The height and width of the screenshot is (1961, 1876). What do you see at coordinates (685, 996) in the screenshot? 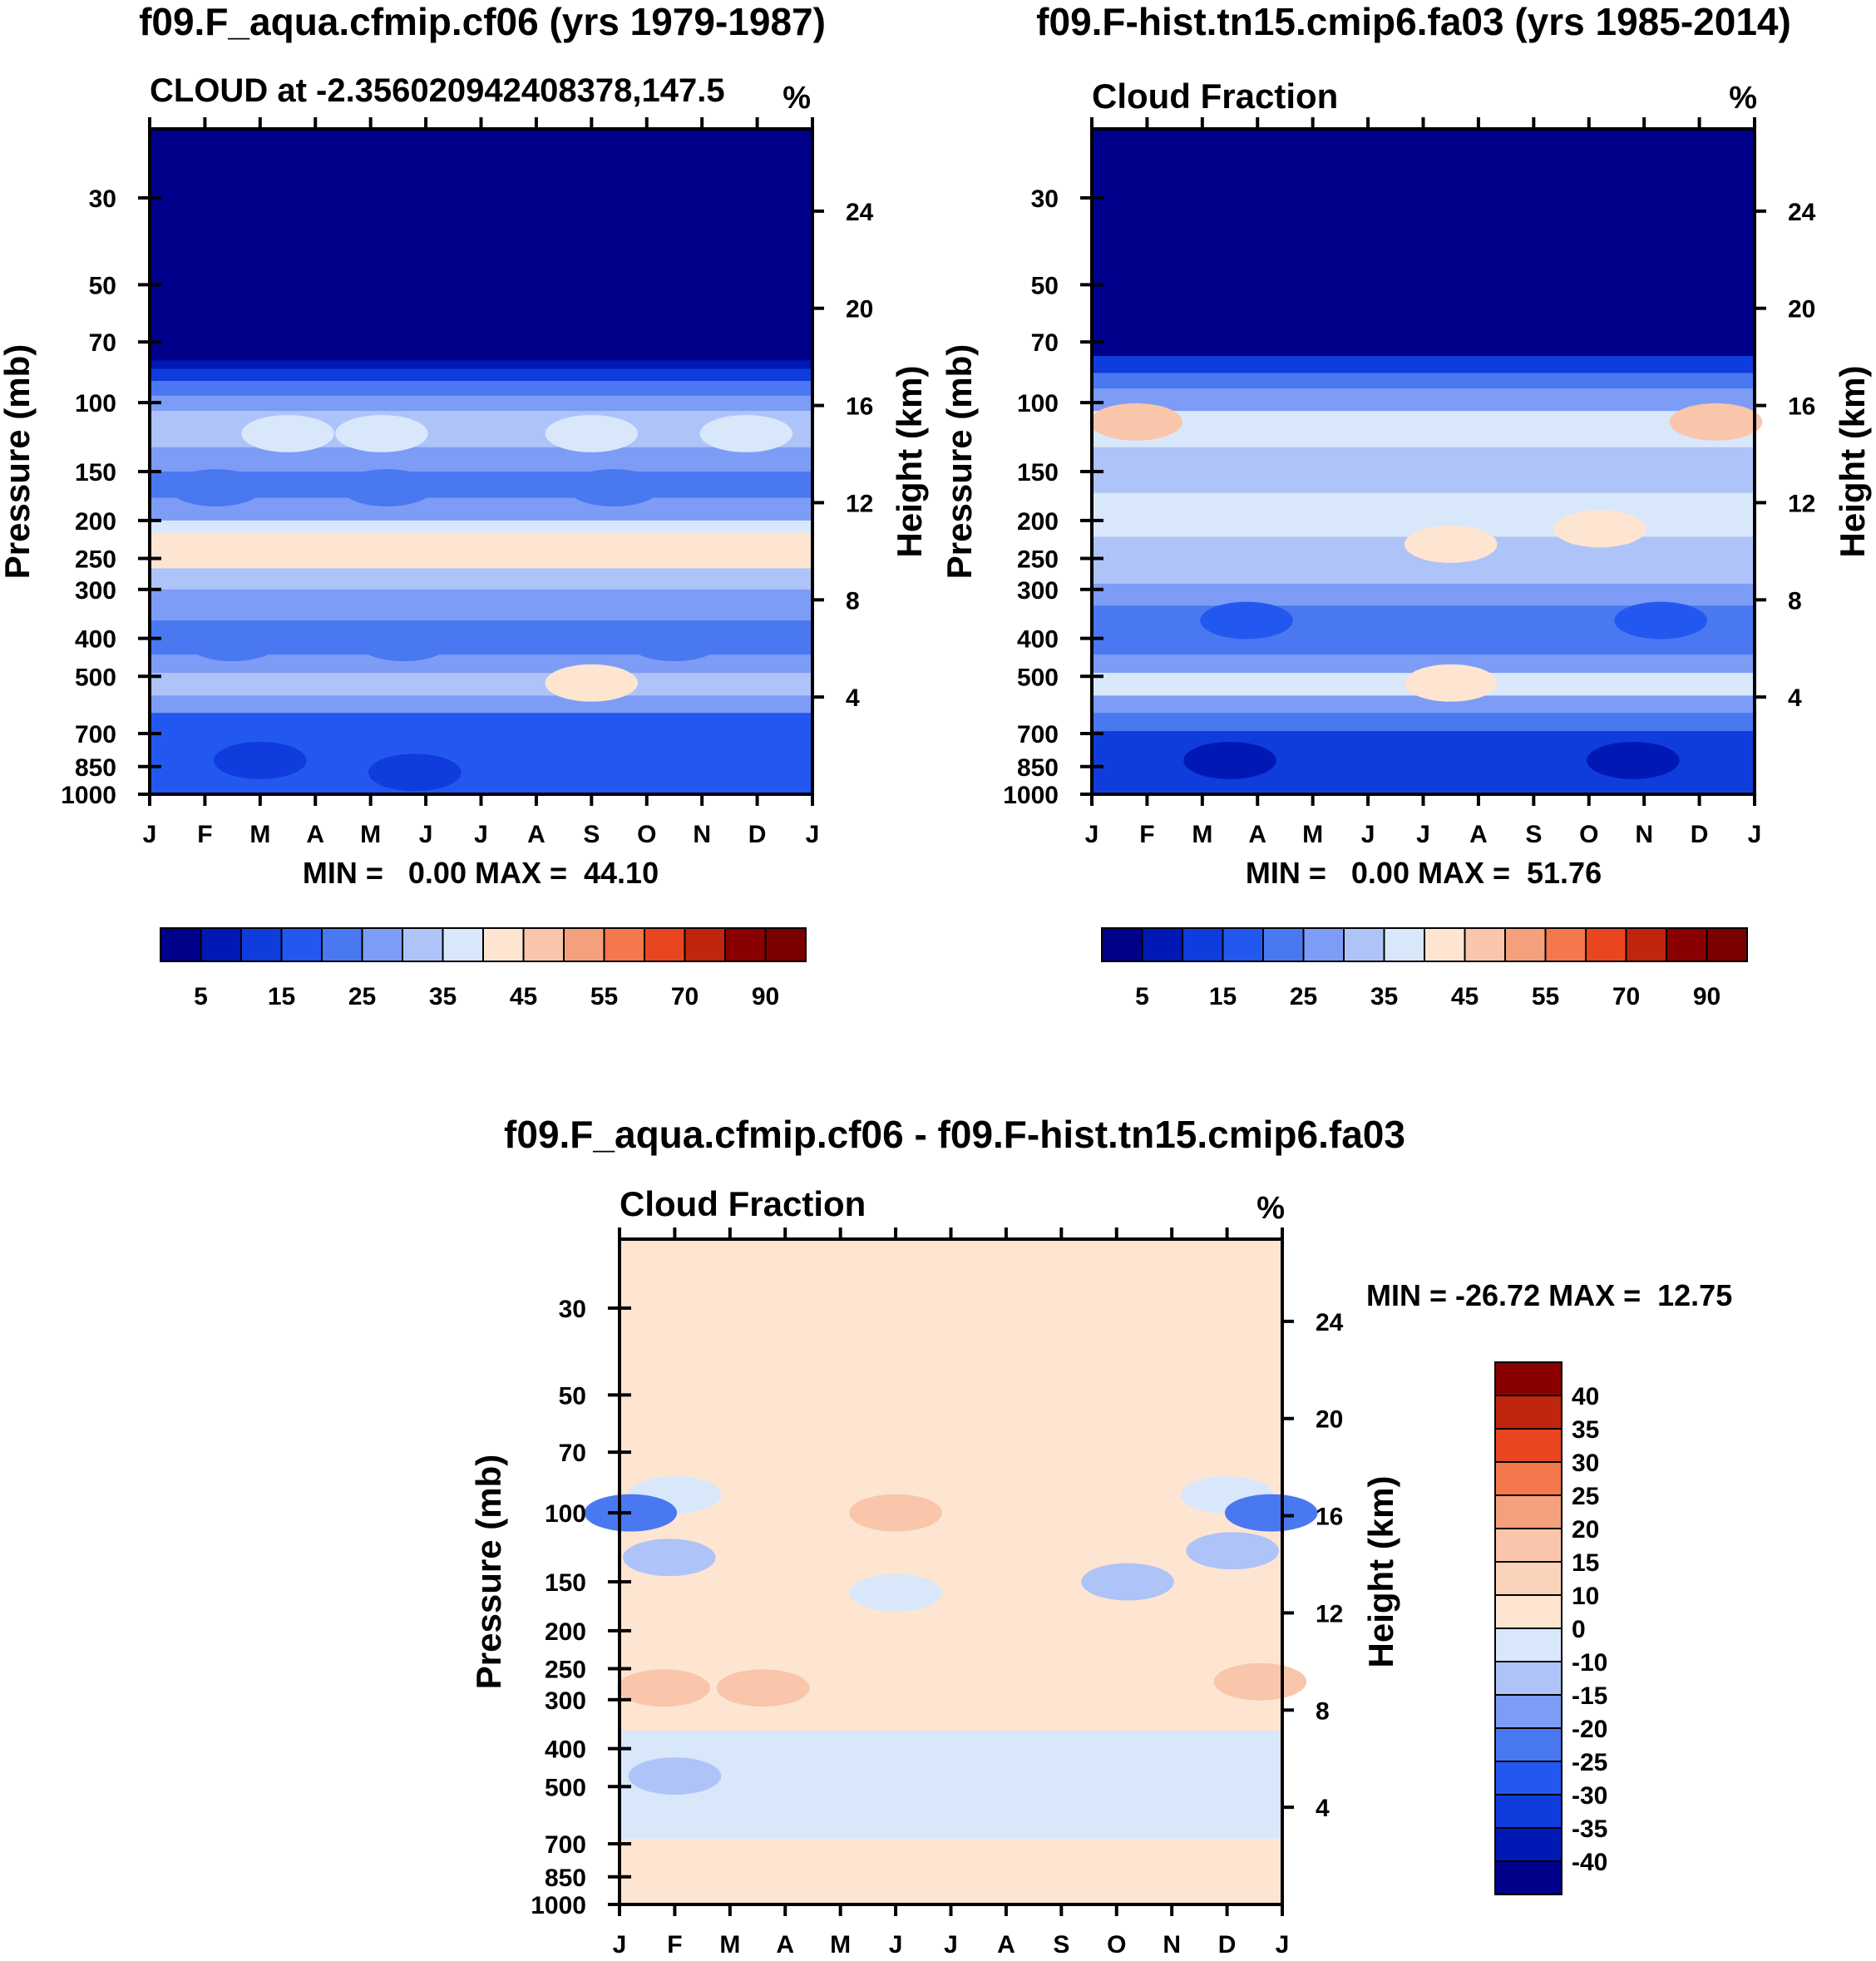
I see `colorbar-label: 70` at bounding box center [685, 996].